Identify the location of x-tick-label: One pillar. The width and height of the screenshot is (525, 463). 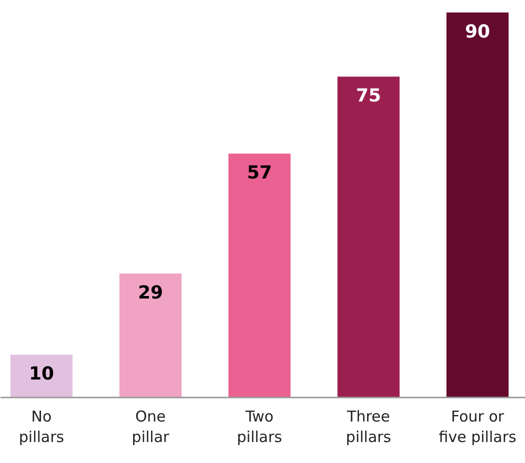
(151, 427).